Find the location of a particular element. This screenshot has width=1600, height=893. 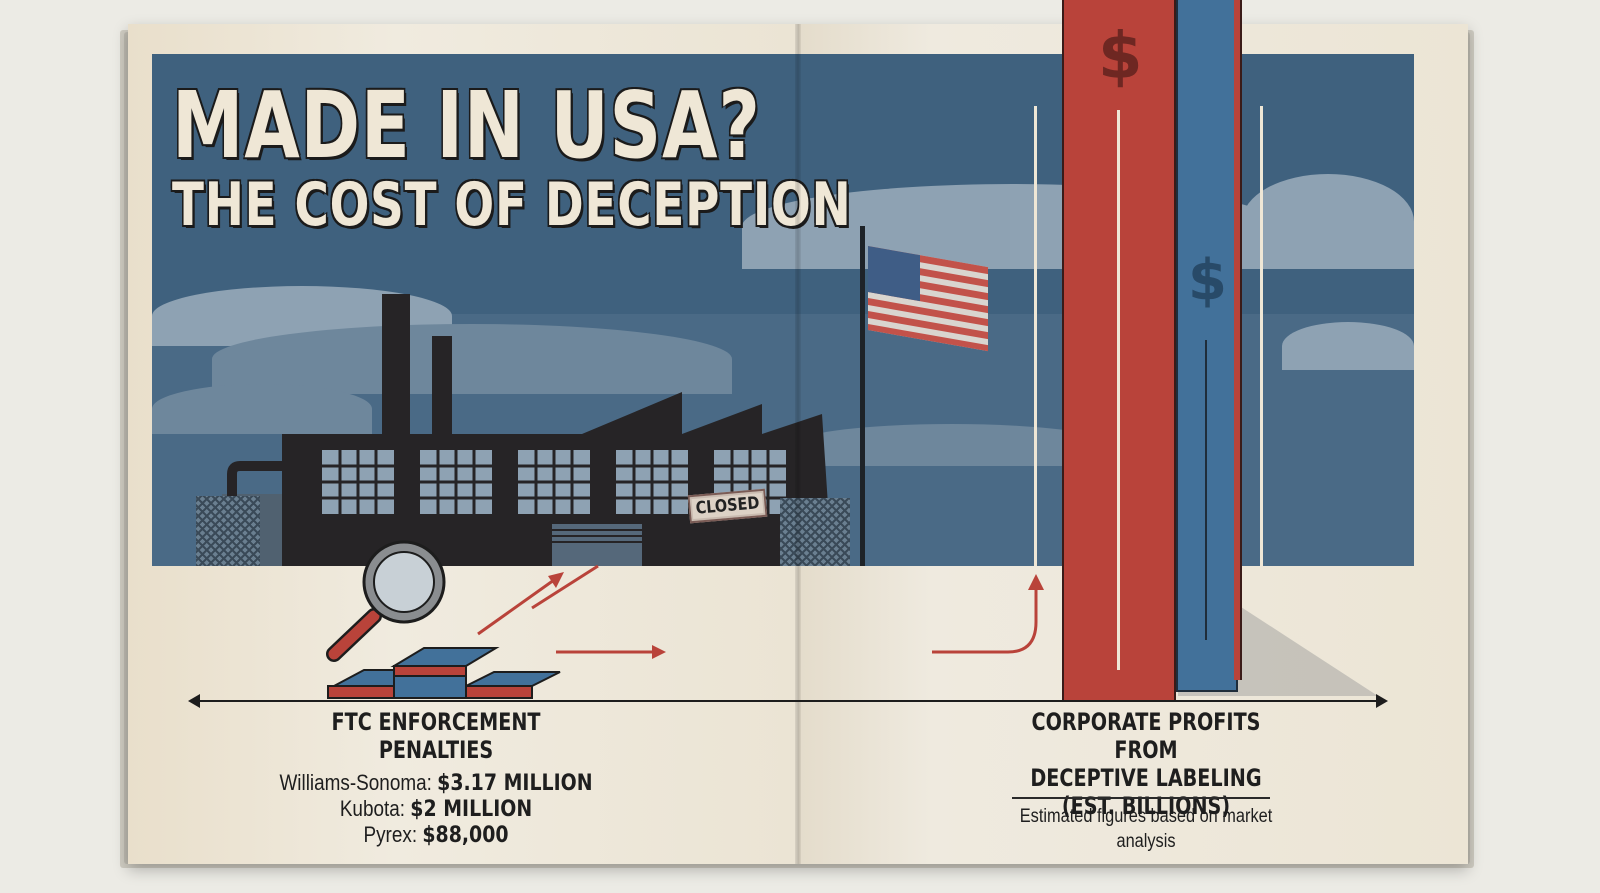

red-arrows-icon is located at coordinates (571, 611).